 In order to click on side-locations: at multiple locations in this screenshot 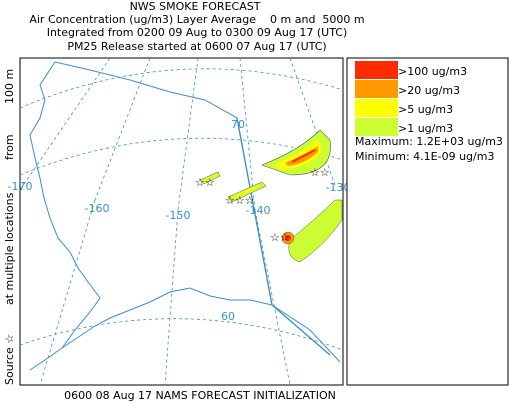, I will do `click(9, 248)`.